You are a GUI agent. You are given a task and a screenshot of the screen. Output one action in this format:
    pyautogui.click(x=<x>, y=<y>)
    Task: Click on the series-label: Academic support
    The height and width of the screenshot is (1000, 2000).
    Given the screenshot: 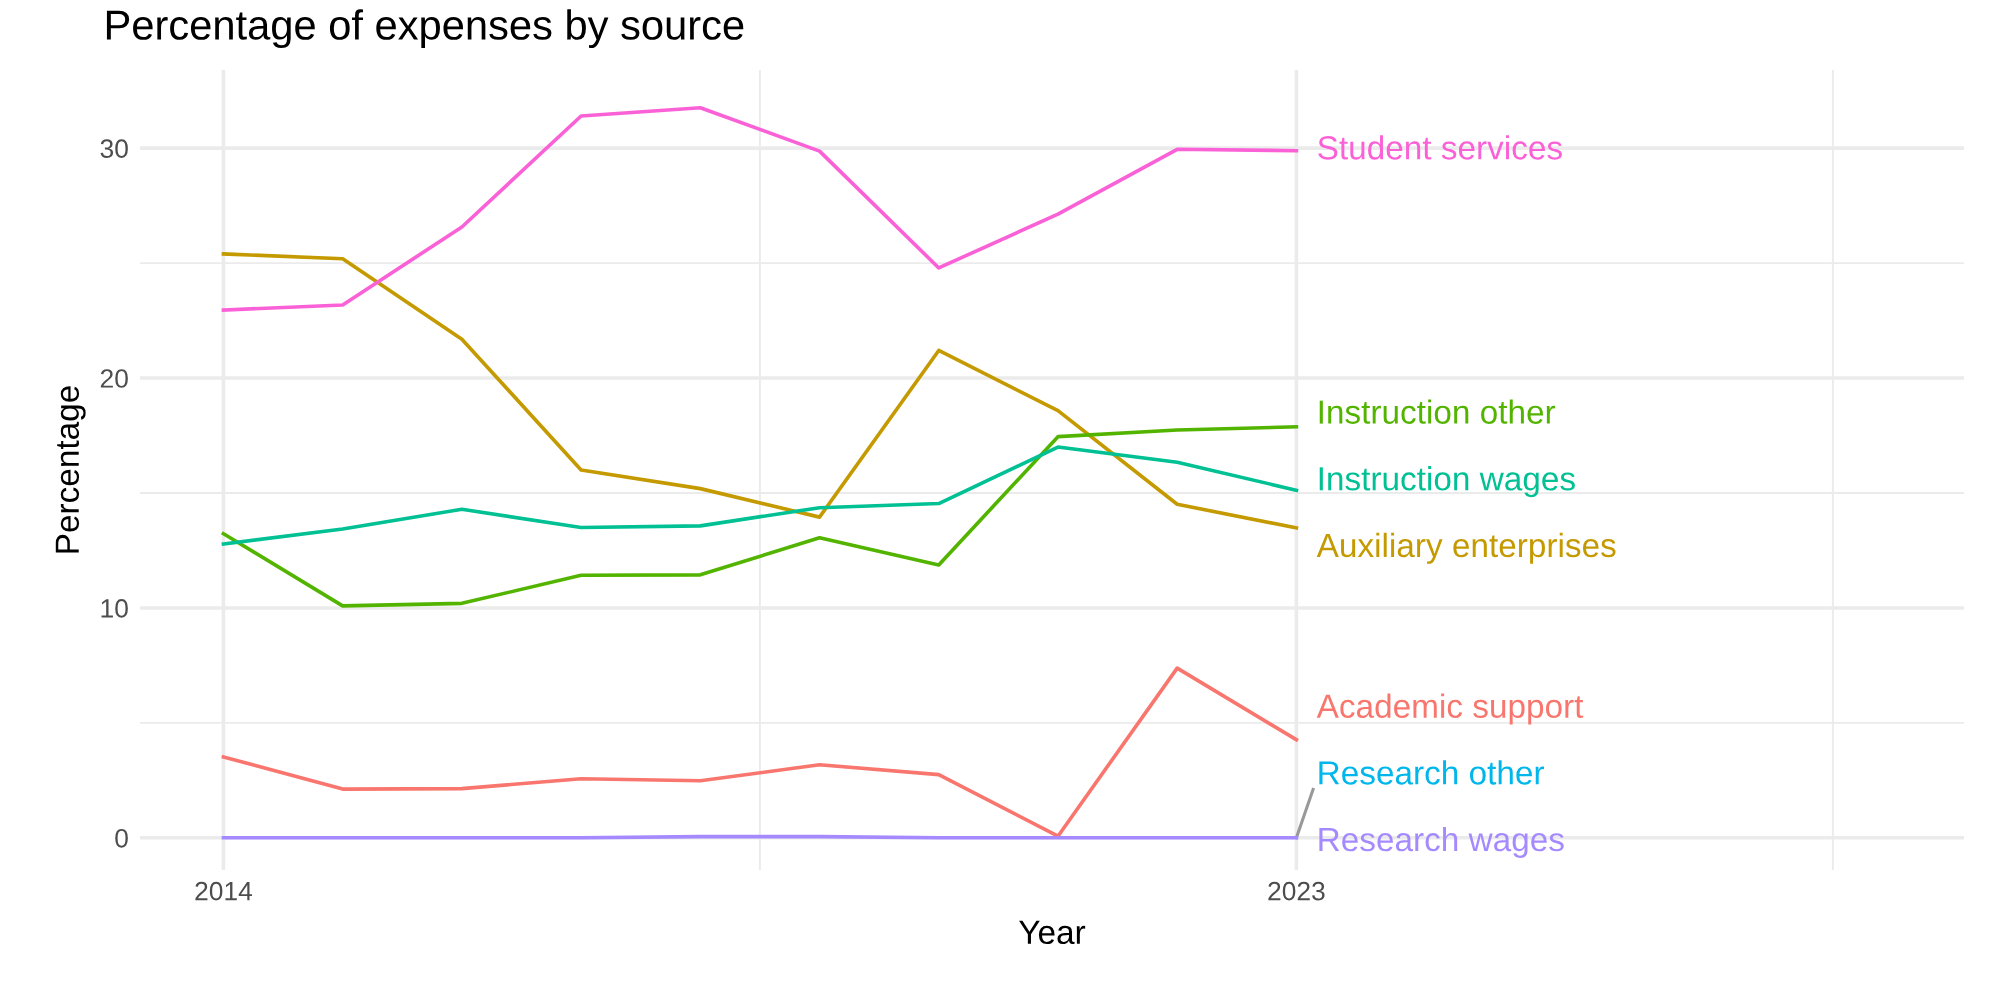 What is the action you would take?
    pyautogui.click(x=1450, y=709)
    